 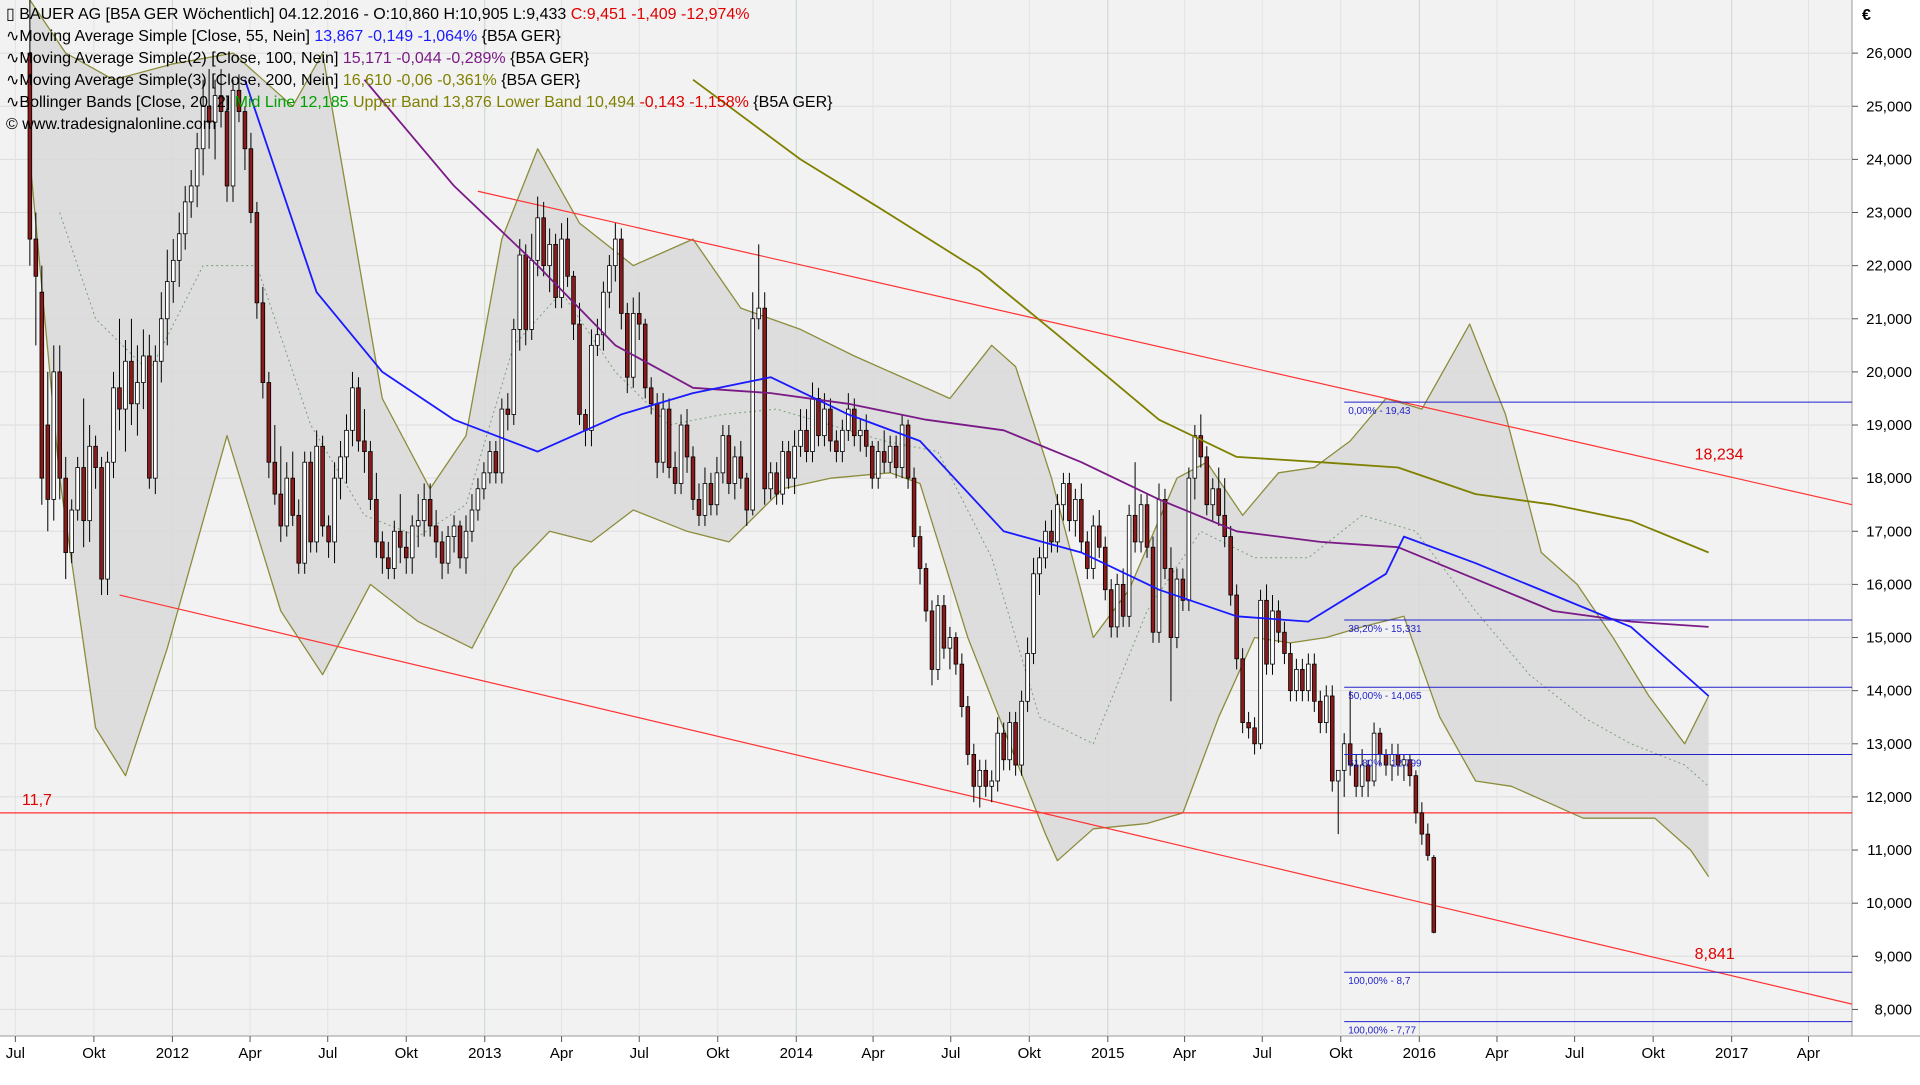 I want to click on fib-level-label: 0,00% - 19,43, so click(x=1379, y=411).